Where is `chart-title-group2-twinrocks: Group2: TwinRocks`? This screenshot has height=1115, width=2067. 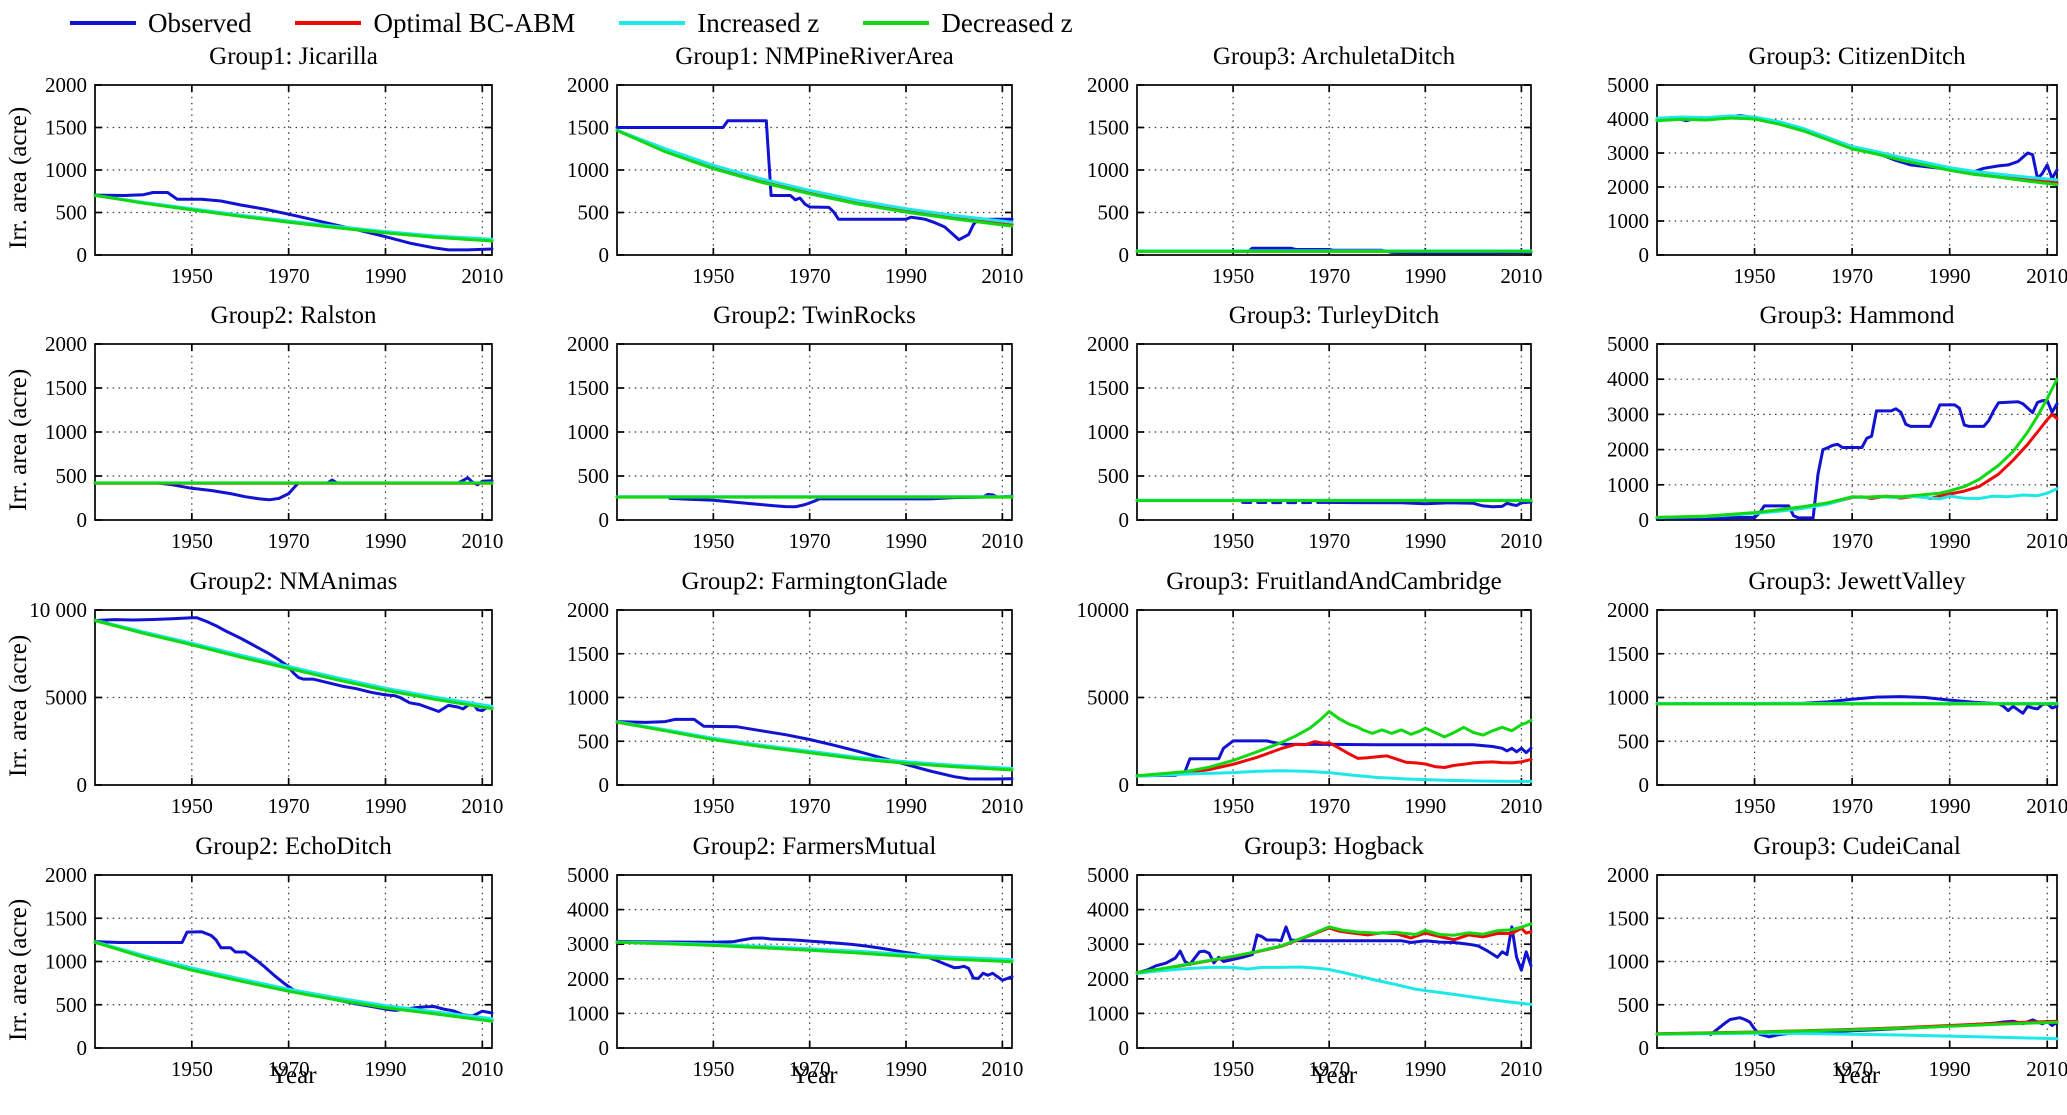 chart-title-group2-twinrocks: Group2: TwinRocks is located at coordinates (814, 315).